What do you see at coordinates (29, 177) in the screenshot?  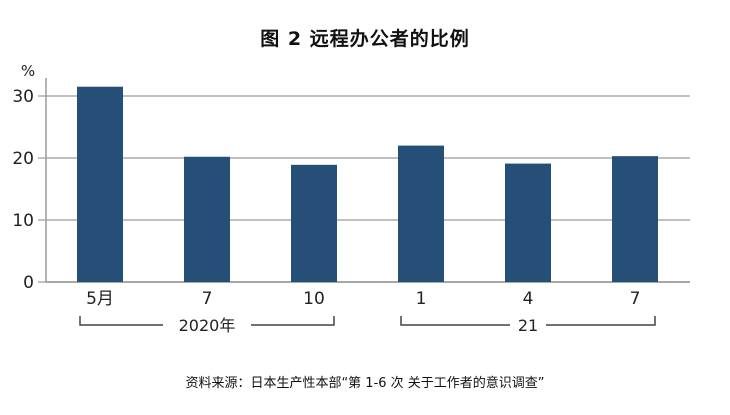 I see `y-axis: 0 10 20 30%` at bounding box center [29, 177].